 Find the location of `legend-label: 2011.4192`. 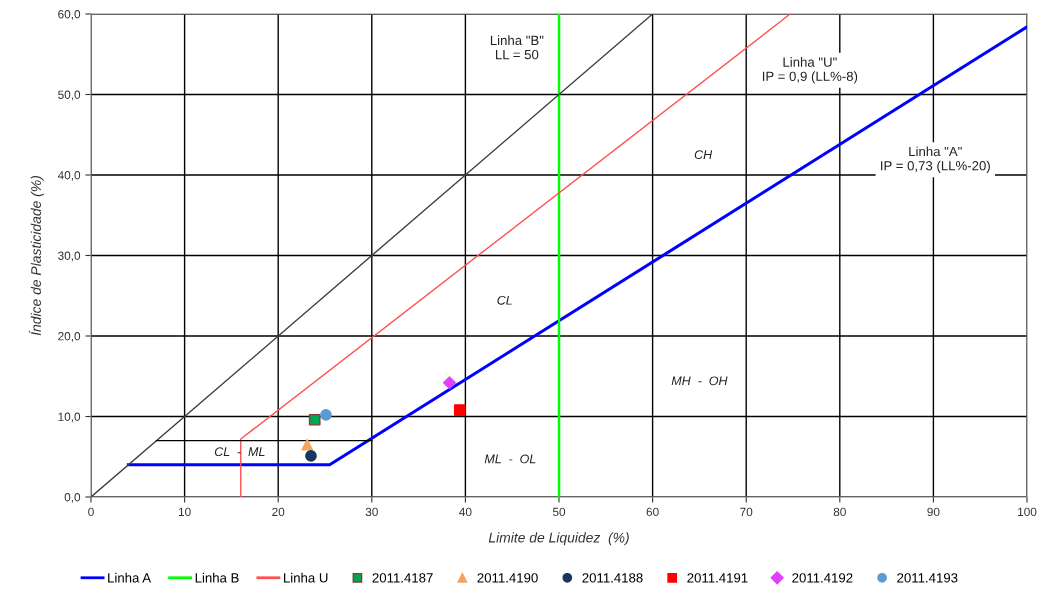

legend-label: 2011.4192 is located at coordinates (822, 578).